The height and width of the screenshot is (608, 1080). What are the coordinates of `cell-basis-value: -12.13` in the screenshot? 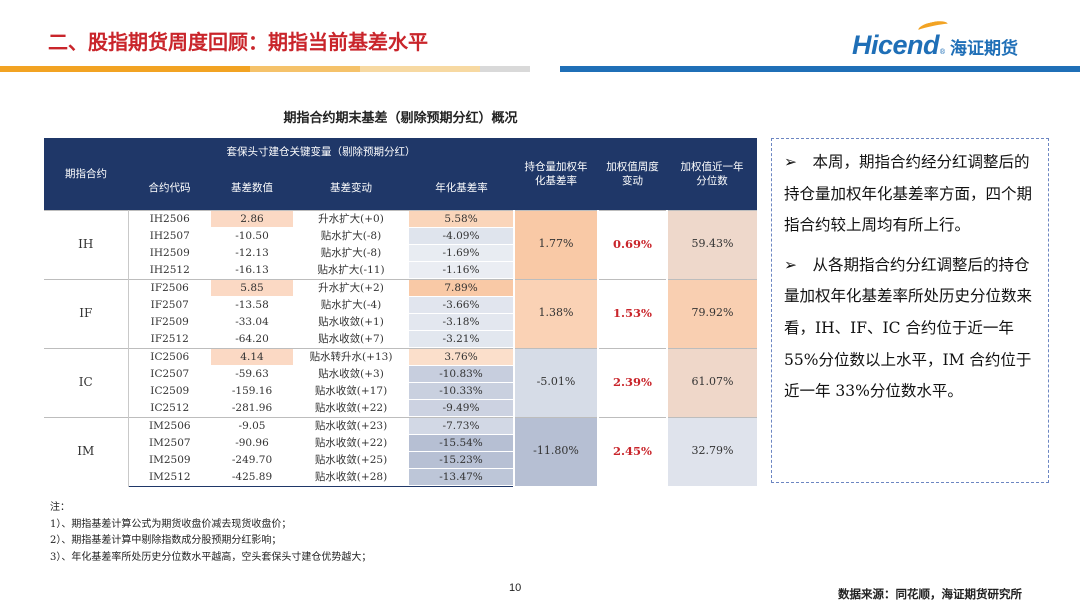 It's located at (252, 253).